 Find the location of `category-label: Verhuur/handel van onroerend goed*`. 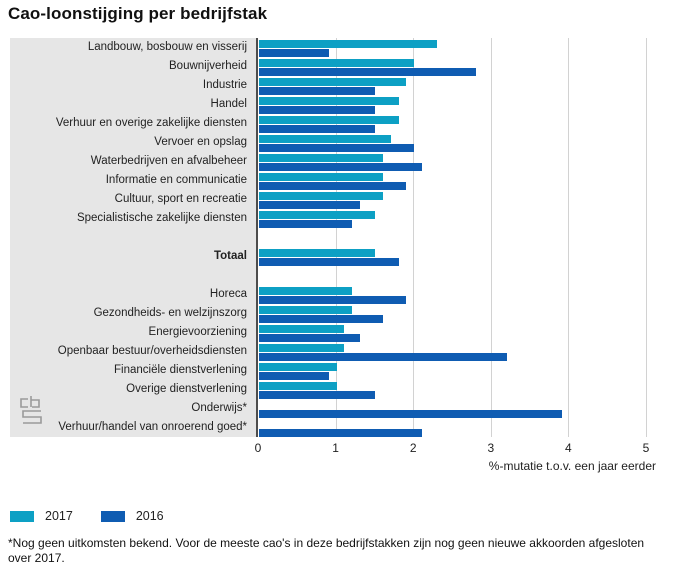

category-label: Verhuur/handel van onroerend goed* is located at coordinates (152, 427).